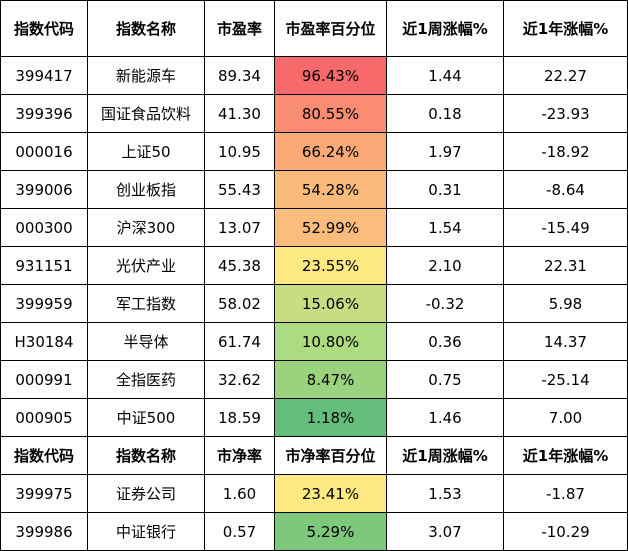 Image resolution: width=628 pixels, height=551 pixels. What do you see at coordinates (239, 189) in the screenshot?
I see `ratio-value-cell: 55.43` at bounding box center [239, 189].